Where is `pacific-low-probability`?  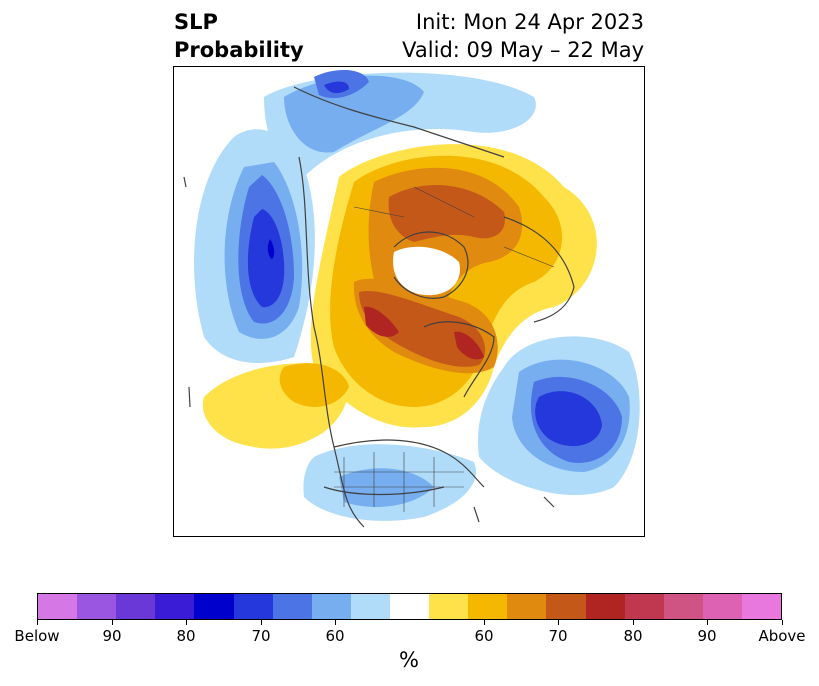 pacific-low-probability is located at coordinates (254, 246).